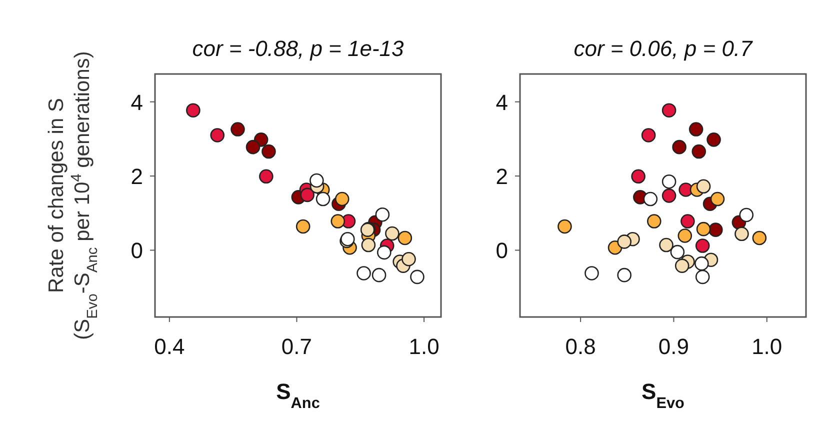 This screenshot has height=425, width=819. I want to click on x-tick-label: 0.7, so click(296, 346).